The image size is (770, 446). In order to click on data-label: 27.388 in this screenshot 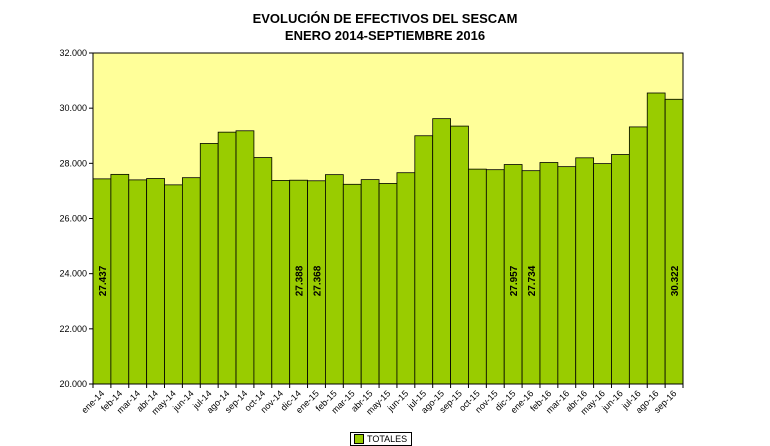, I will do `click(300, 280)`.